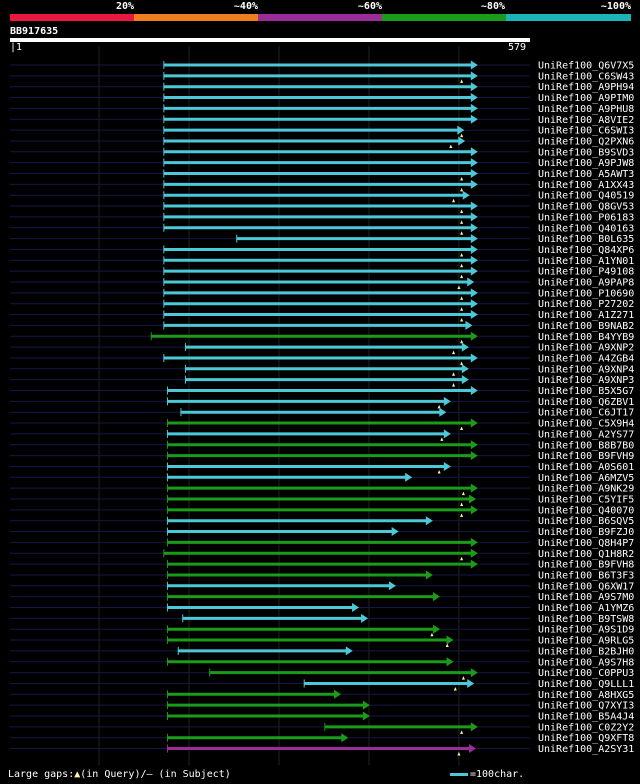  Describe the element at coordinates (586, 239) in the screenshot. I see `hit-name: UniRef100_B0L635` at that location.